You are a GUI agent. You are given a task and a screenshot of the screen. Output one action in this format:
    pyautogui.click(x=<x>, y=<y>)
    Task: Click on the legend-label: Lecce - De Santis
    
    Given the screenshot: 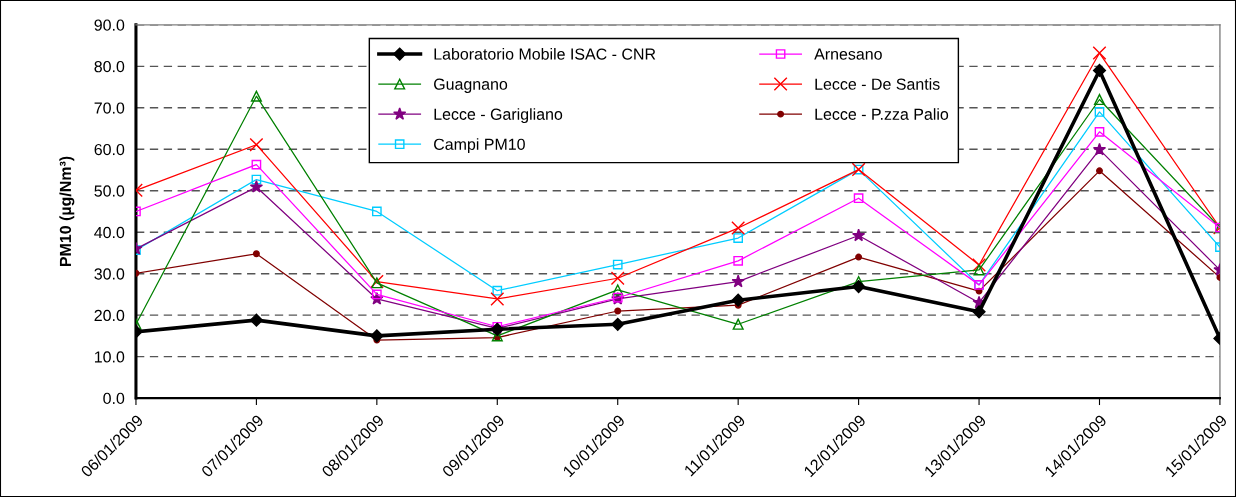 What is the action you would take?
    pyautogui.click(x=877, y=84)
    